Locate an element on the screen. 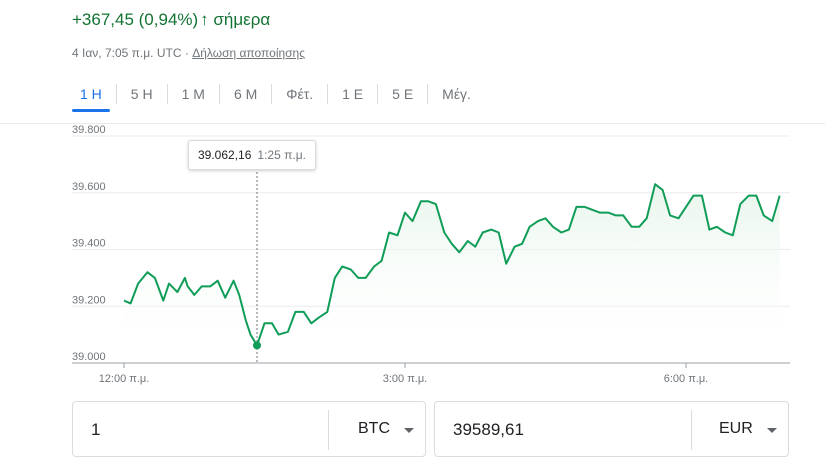 This screenshot has width=825, height=459. y-tick-label: 39.400 is located at coordinates (89, 244).